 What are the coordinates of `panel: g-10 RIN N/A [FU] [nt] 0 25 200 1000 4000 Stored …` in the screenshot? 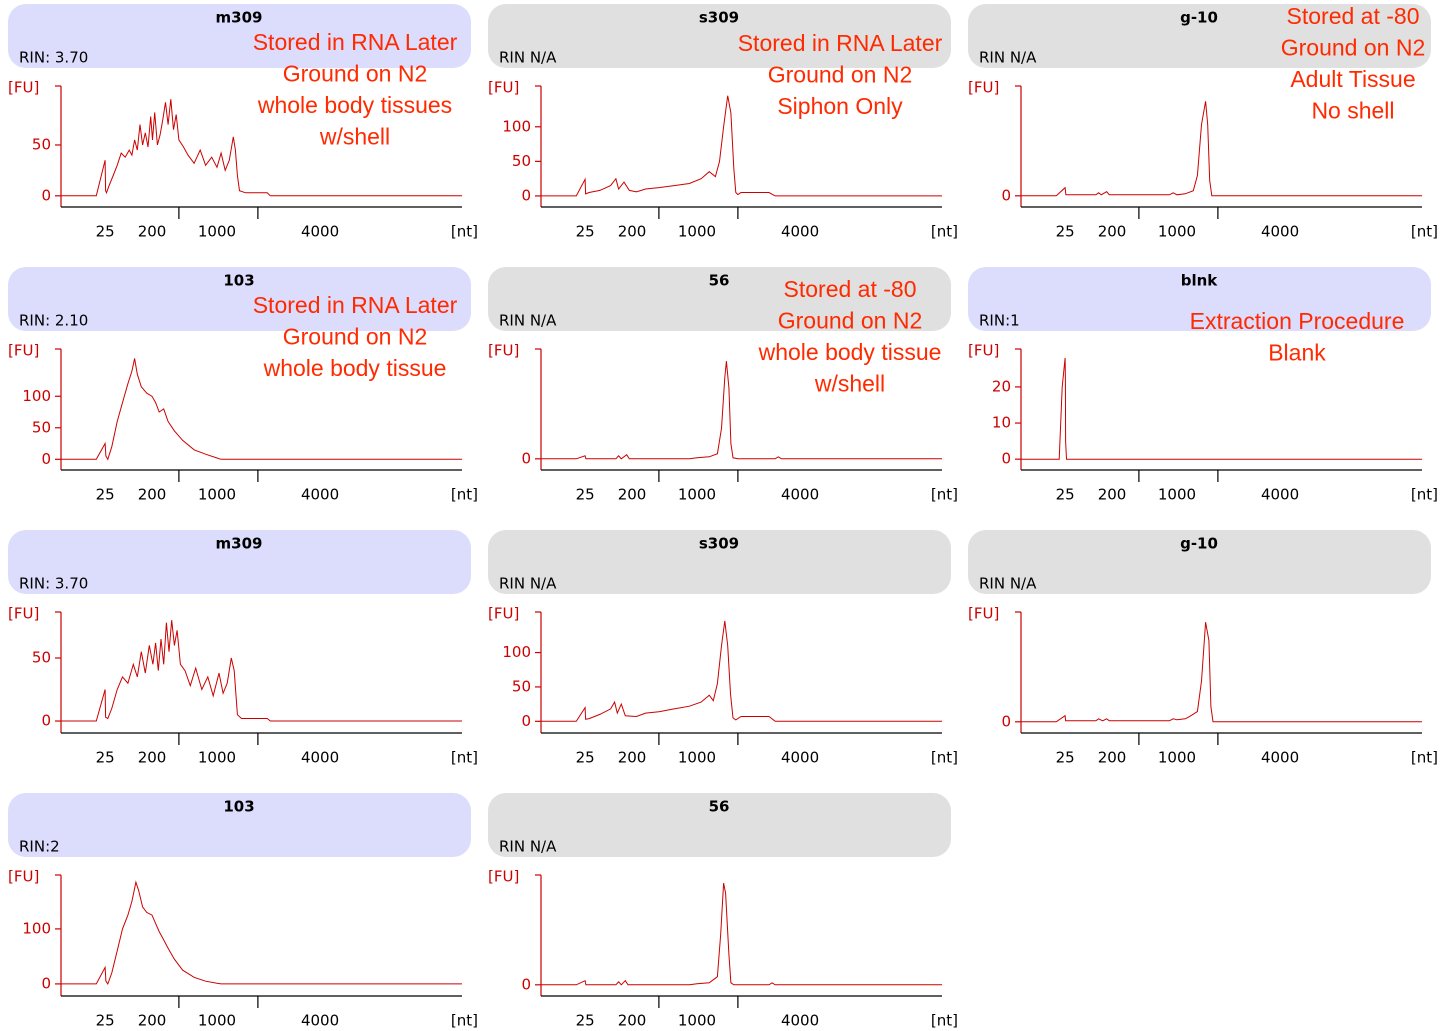 It's located at (1203, 122).